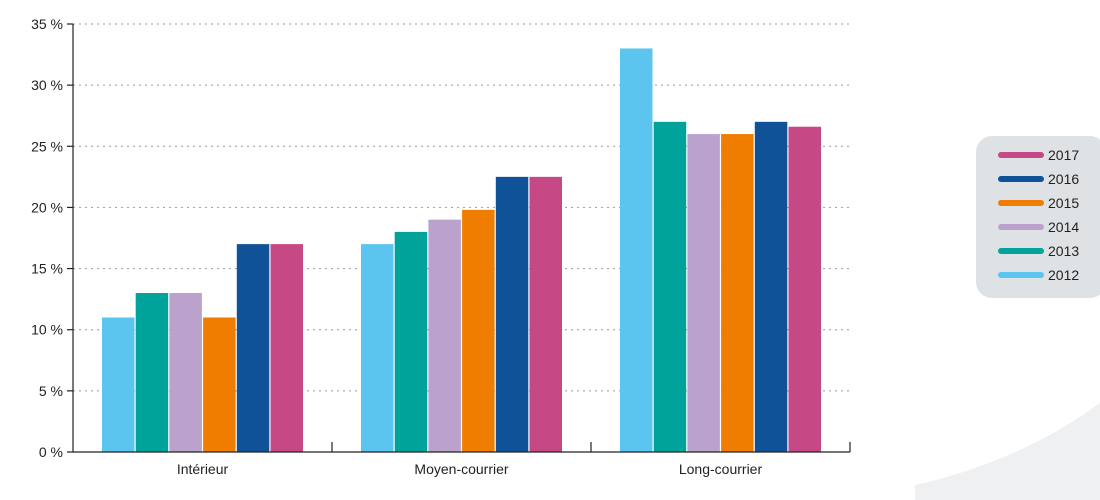 Image resolution: width=1100 pixels, height=500 pixels. What do you see at coordinates (461, 469) in the screenshot?
I see `x-tick-label: Moyen-courrier` at bounding box center [461, 469].